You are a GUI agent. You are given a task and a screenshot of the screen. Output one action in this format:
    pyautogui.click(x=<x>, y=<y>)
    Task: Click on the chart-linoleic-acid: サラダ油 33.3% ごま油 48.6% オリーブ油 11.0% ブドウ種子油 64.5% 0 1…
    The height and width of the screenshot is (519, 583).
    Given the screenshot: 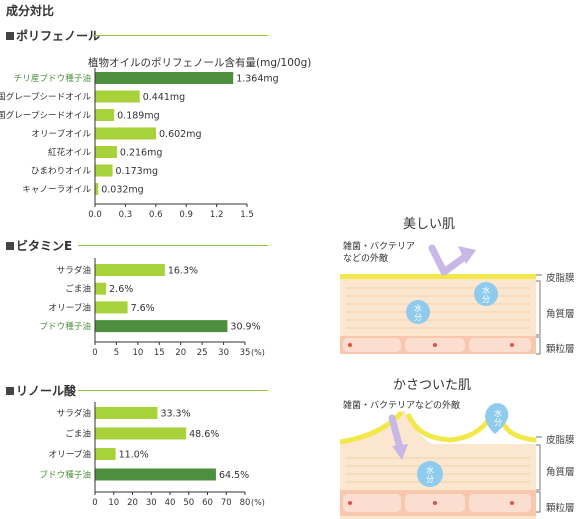 What is the action you would take?
    pyautogui.click(x=152, y=455)
    